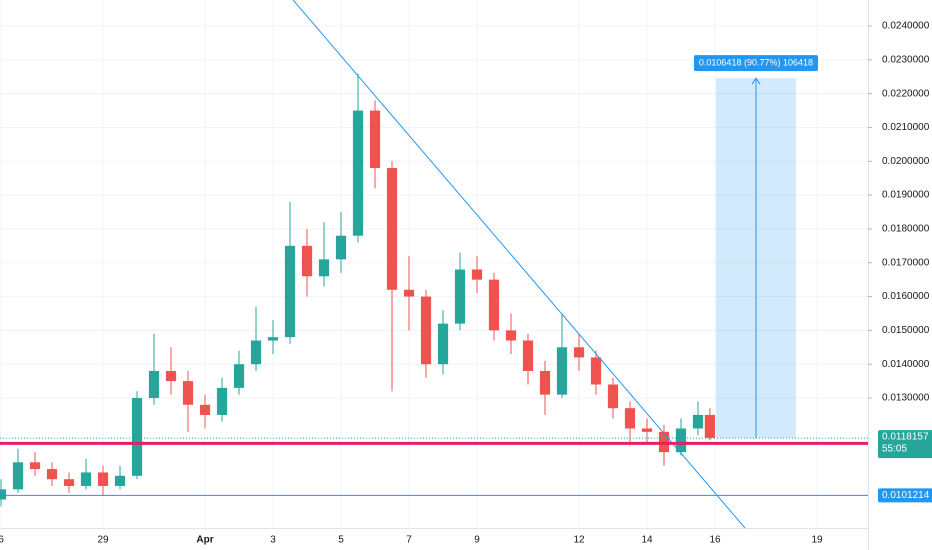 Image resolution: width=932 pixels, height=550 pixels. What do you see at coordinates (906, 398) in the screenshot?
I see `y-tick-label: 0.0130000` at bounding box center [906, 398].